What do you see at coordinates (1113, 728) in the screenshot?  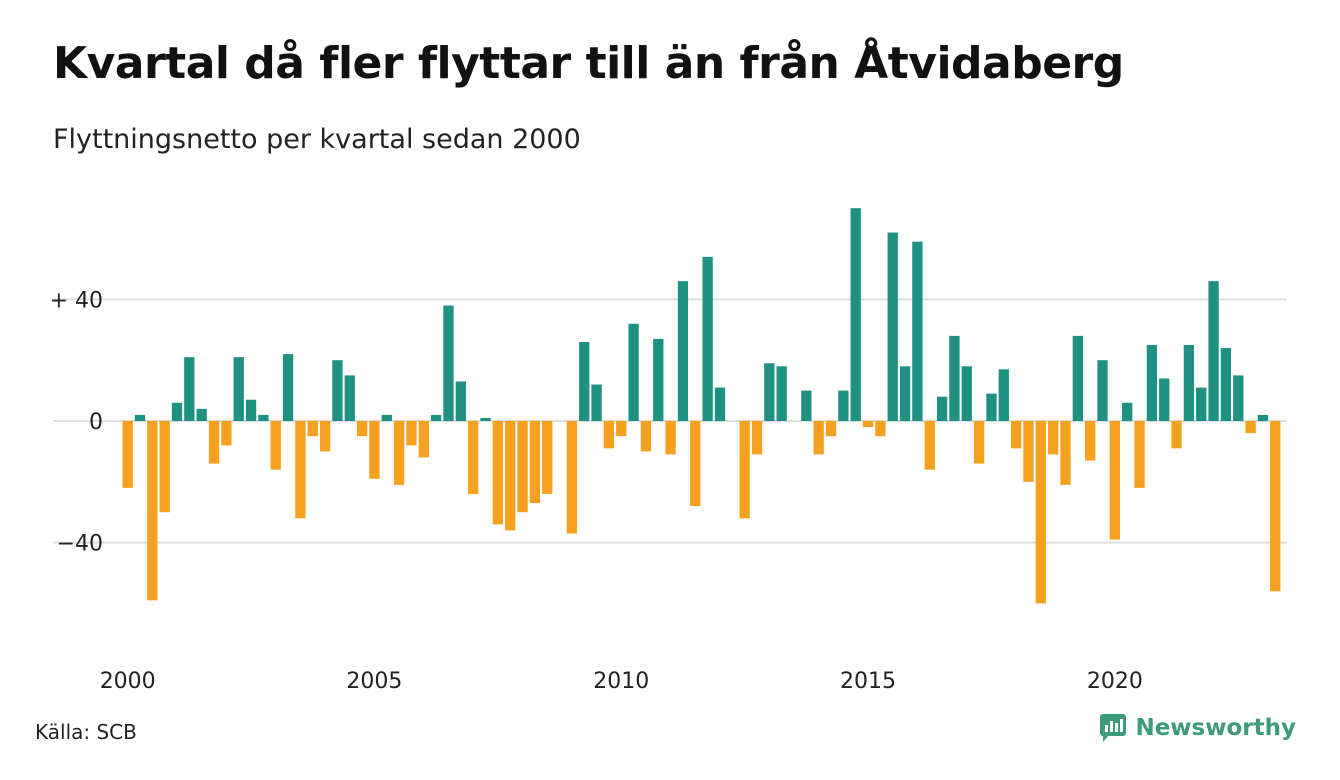 I see `newsworthy-logo-icon` at bounding box center [1113, 728].